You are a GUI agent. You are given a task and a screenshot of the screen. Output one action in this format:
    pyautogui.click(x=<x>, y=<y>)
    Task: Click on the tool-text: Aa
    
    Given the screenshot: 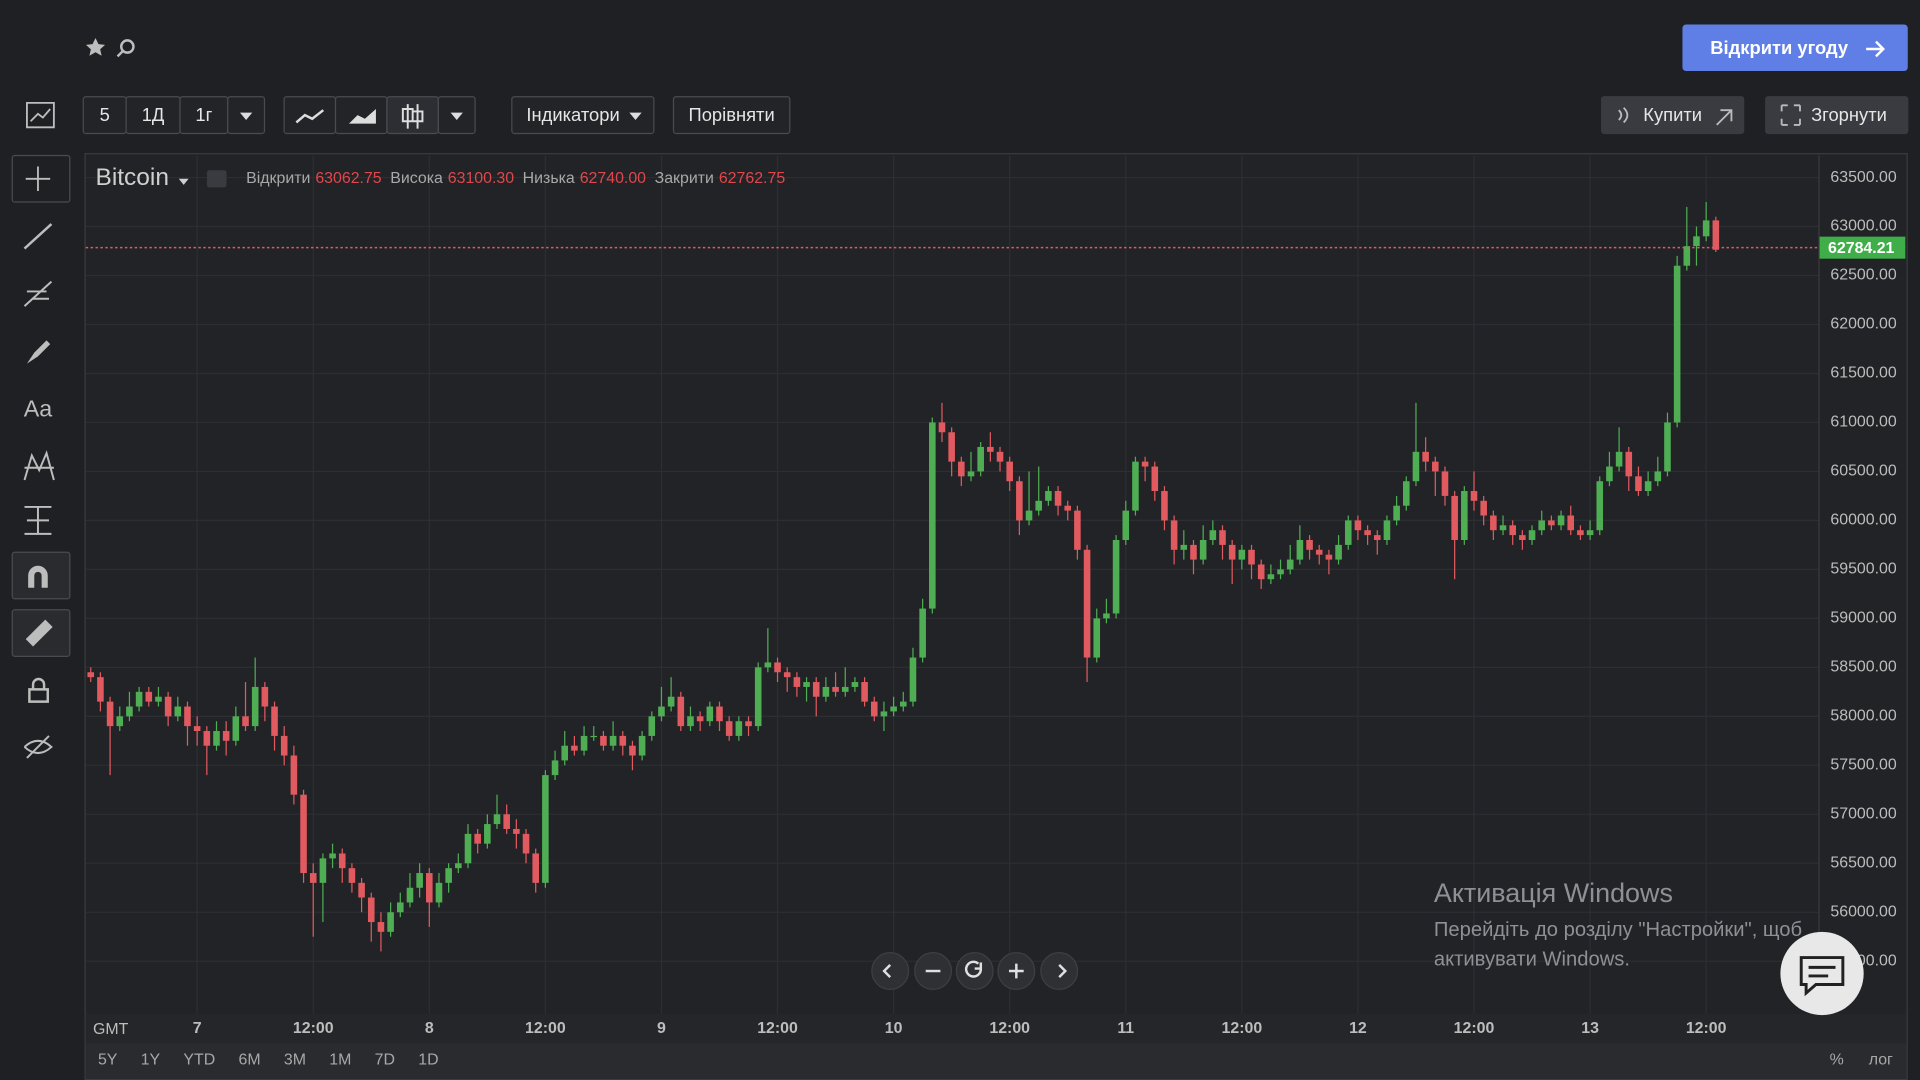 What is the action you would take?
    pyautogui.click(x=38, y=408)
    